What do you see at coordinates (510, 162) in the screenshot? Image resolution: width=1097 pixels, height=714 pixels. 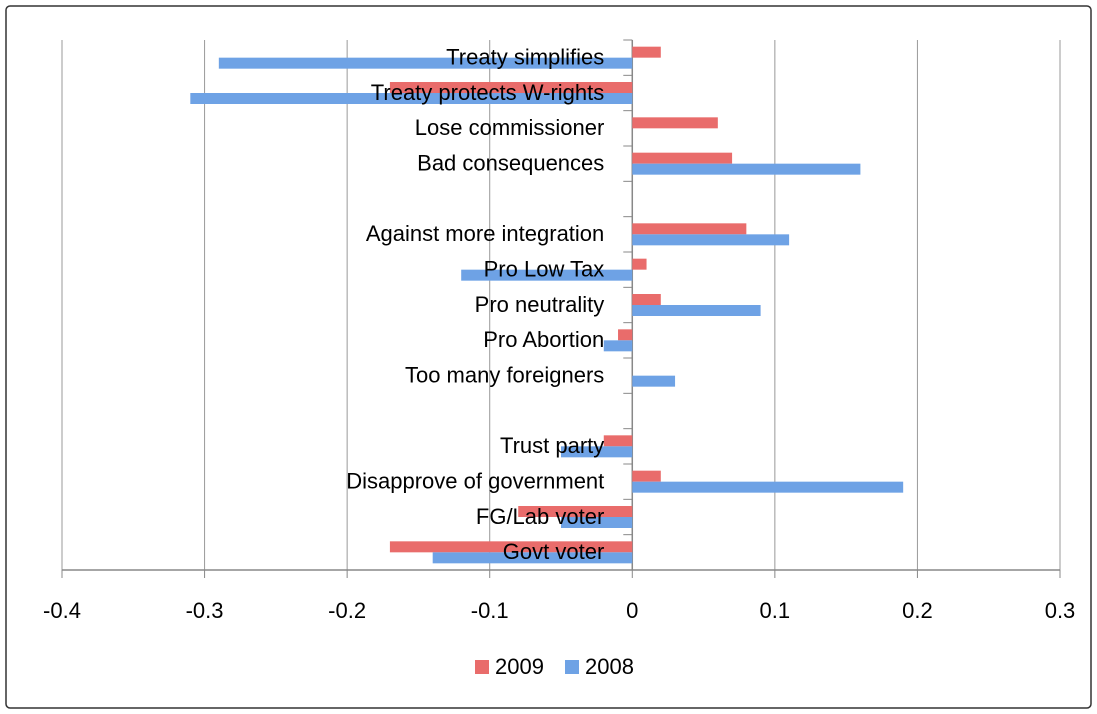 I see `y-tick-label: Bad consequences` at bounding box center [510, 162].